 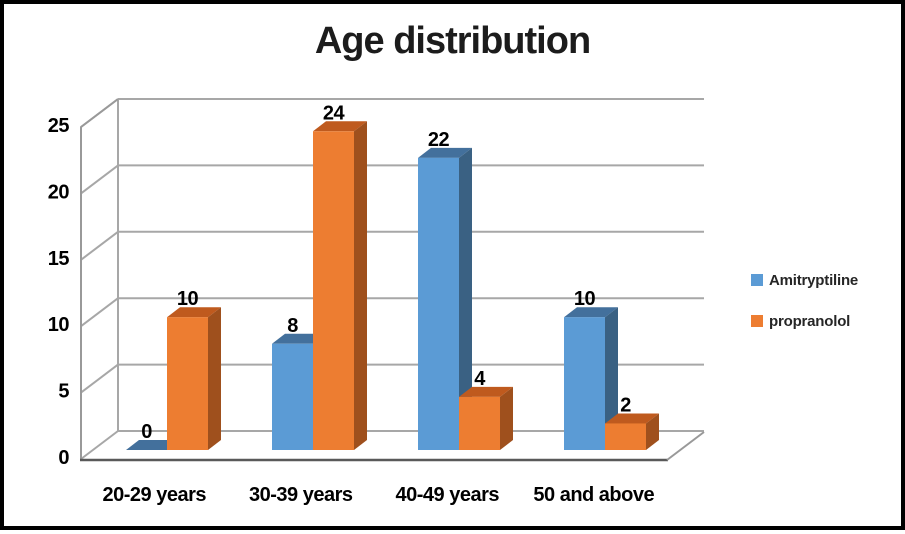 What do you see at coordinates (452, 41) in the screenshot?
I see `chart-title: Age distribution` at bounding box center [452, 41].